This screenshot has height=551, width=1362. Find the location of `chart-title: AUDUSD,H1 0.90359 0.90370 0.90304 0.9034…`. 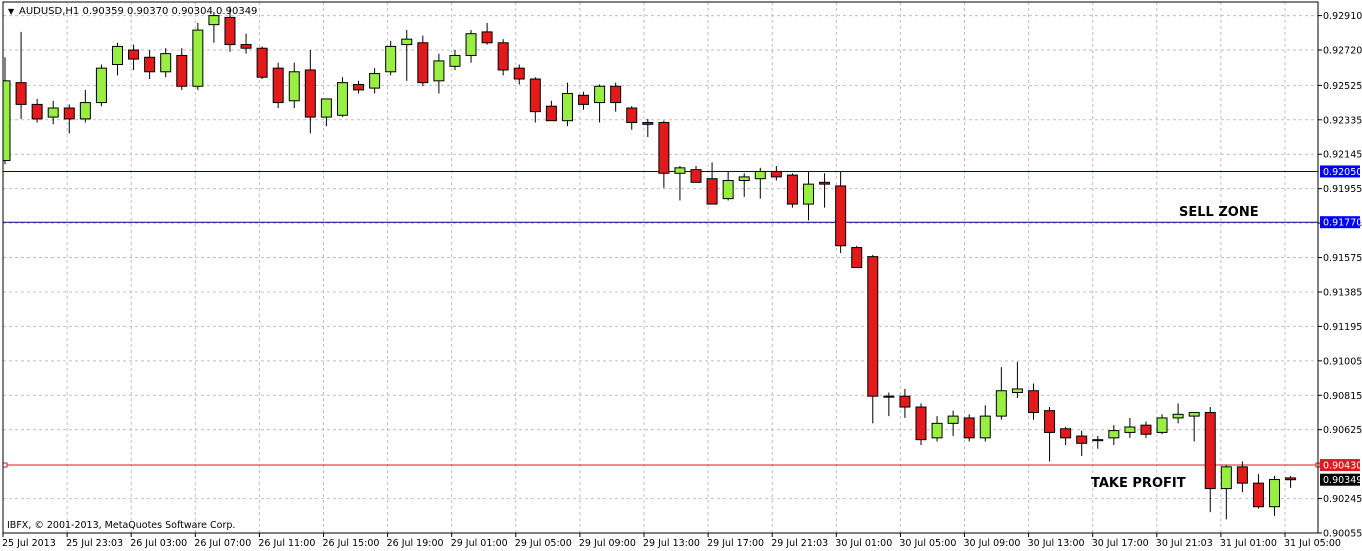

chart-title: AUDUSD,H1 0.90359 0.90370 0.90304 0.9034… is located at coordinates (138, 11).